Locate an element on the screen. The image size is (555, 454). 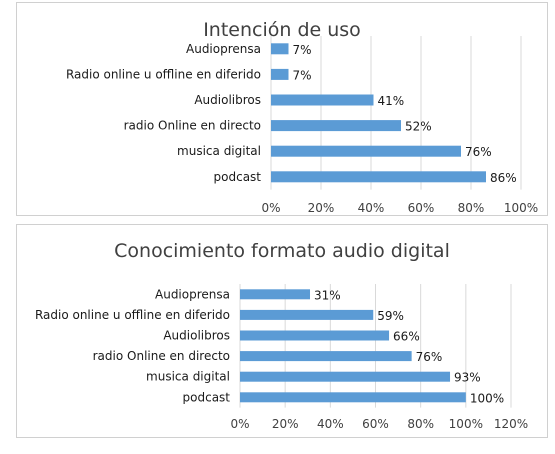
chart1-data-label: 52% is located at coordinates (418, 127).